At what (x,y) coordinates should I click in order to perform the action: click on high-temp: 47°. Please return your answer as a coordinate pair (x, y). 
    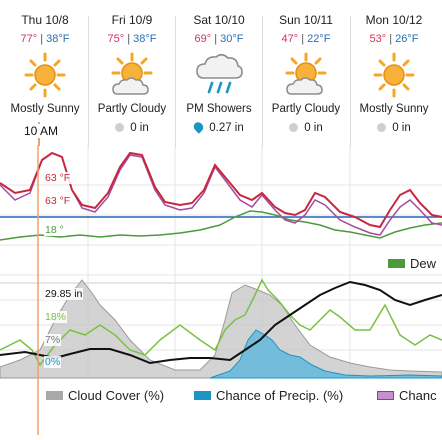
    Looking at the image, I should click on (290, 39).